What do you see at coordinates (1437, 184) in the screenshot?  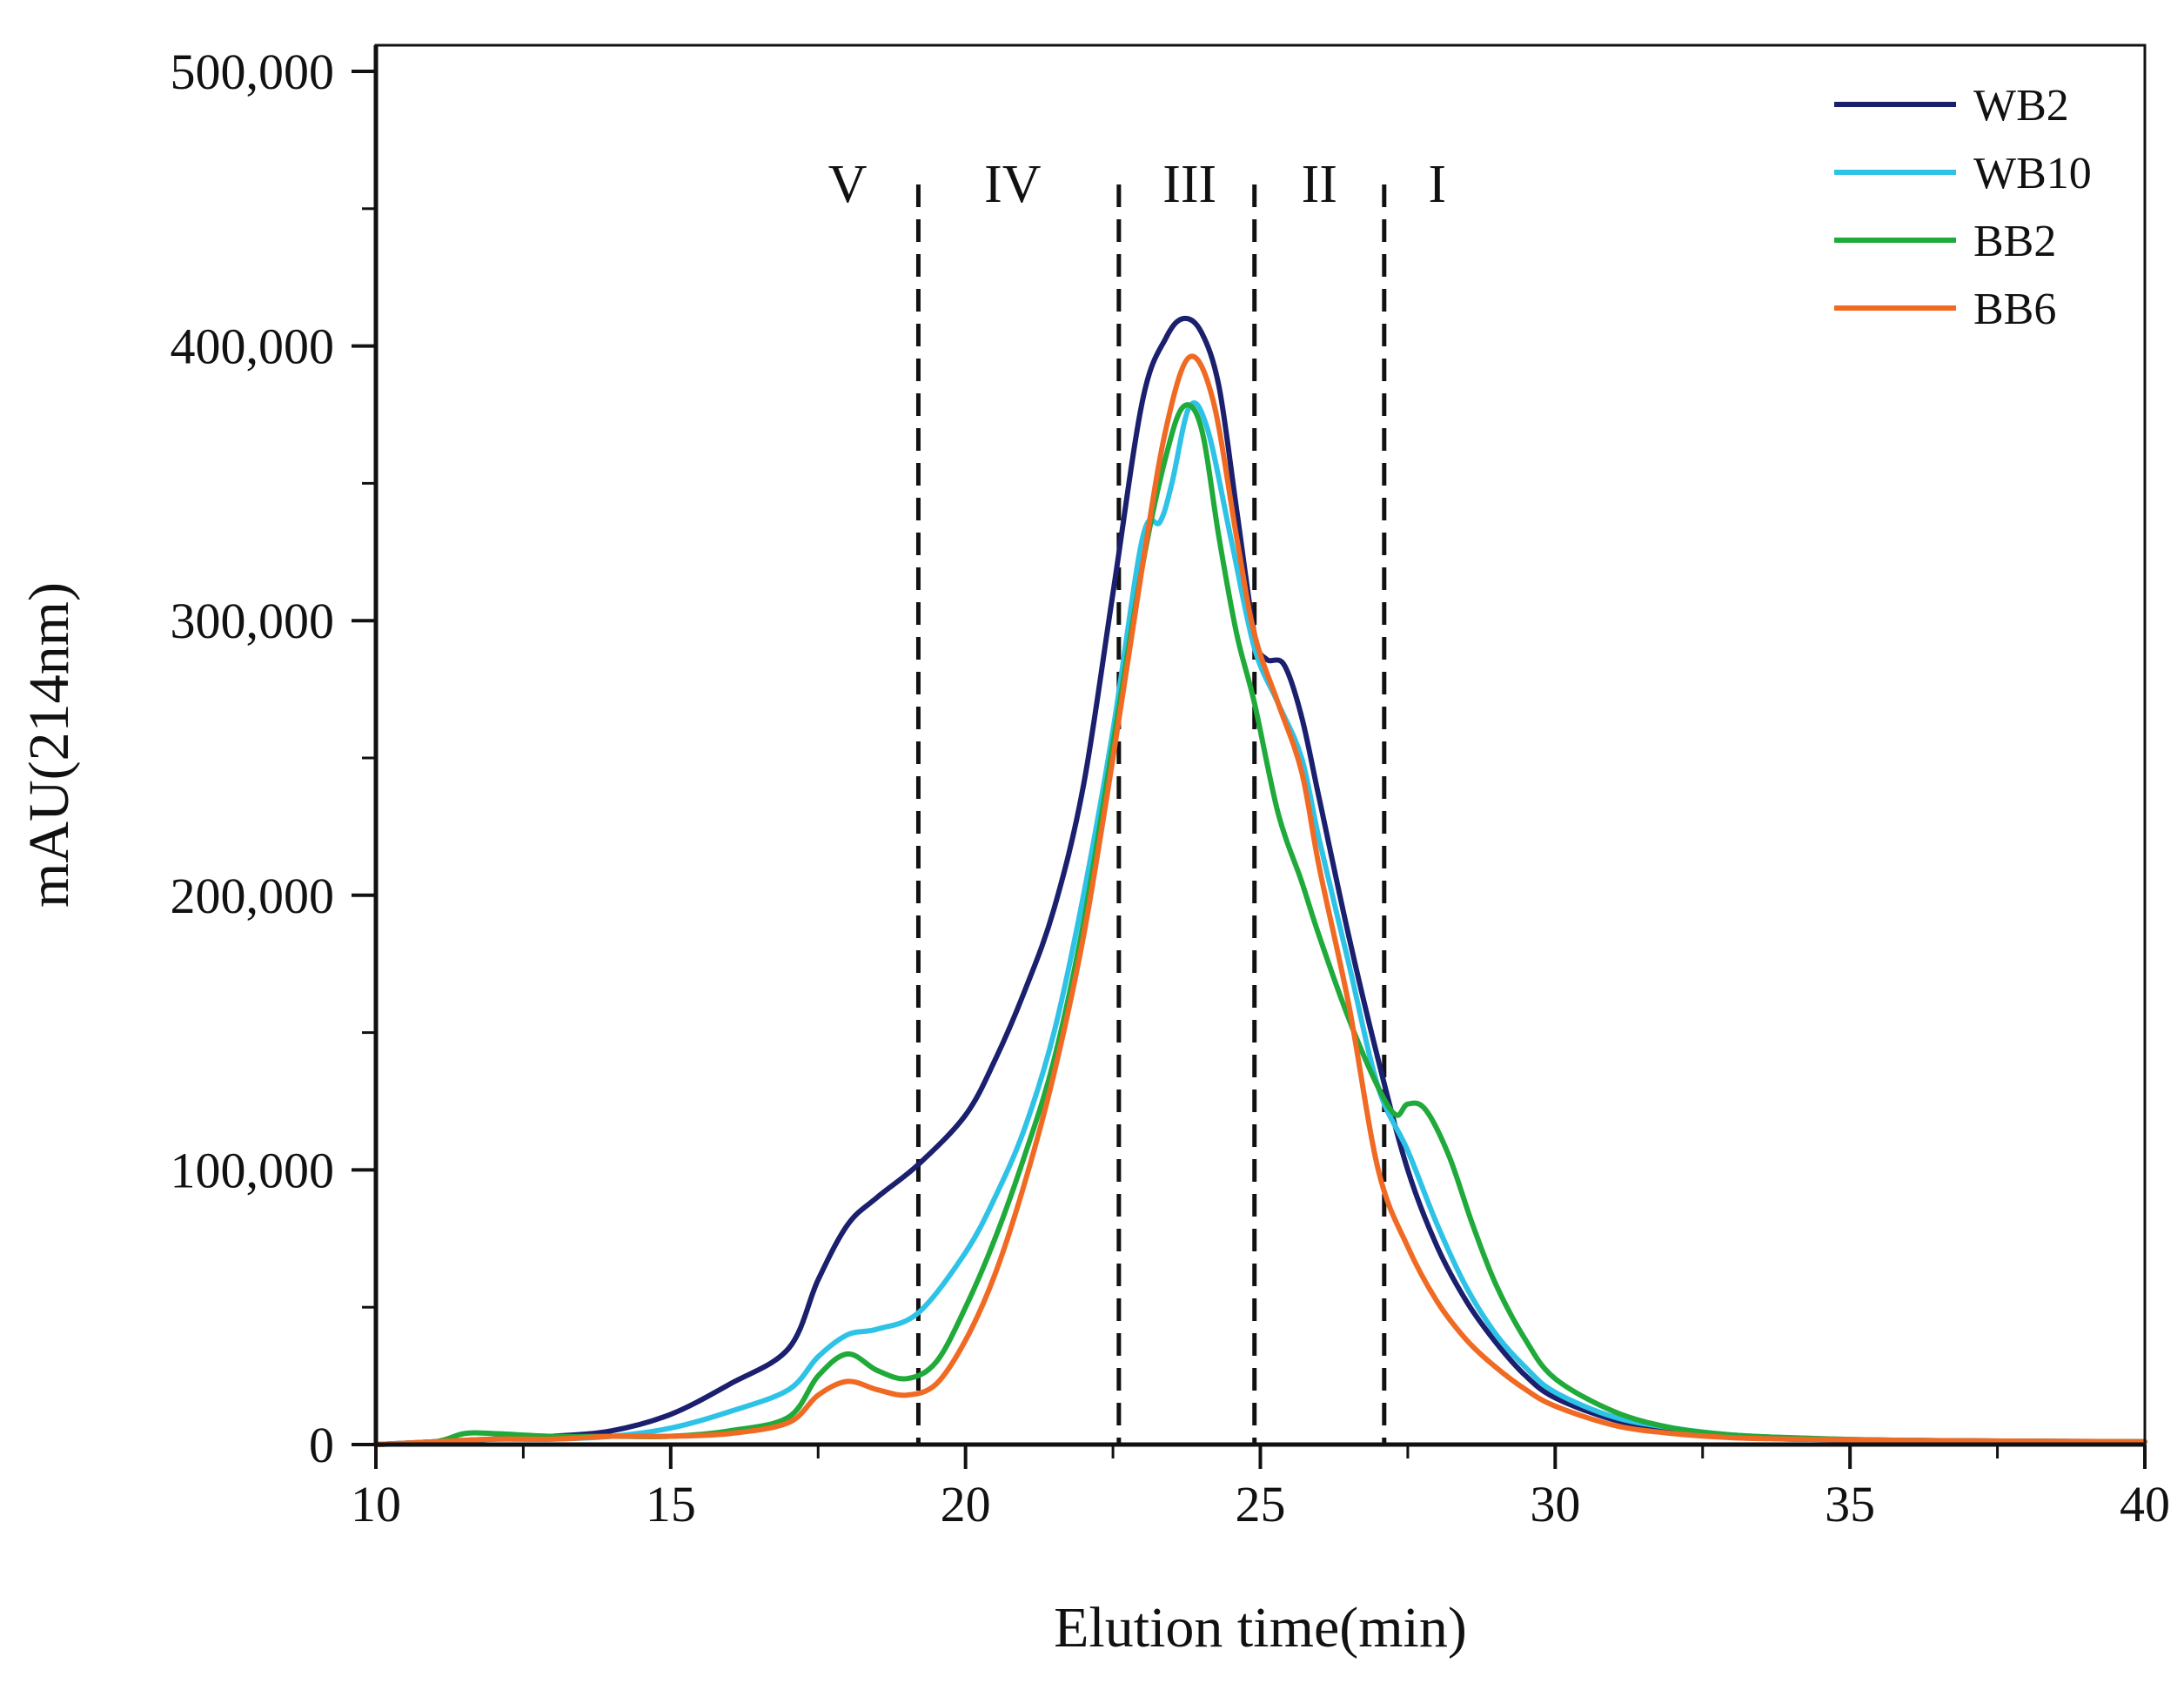 I see `region-label: I` at bounding box center [1437, 184].